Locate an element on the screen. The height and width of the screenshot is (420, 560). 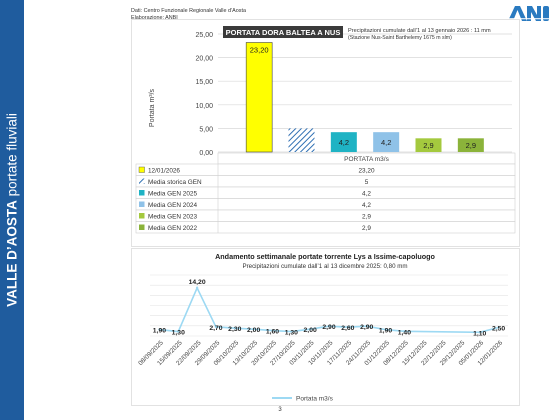
anbi-logo is located at coordinates (529, 16).